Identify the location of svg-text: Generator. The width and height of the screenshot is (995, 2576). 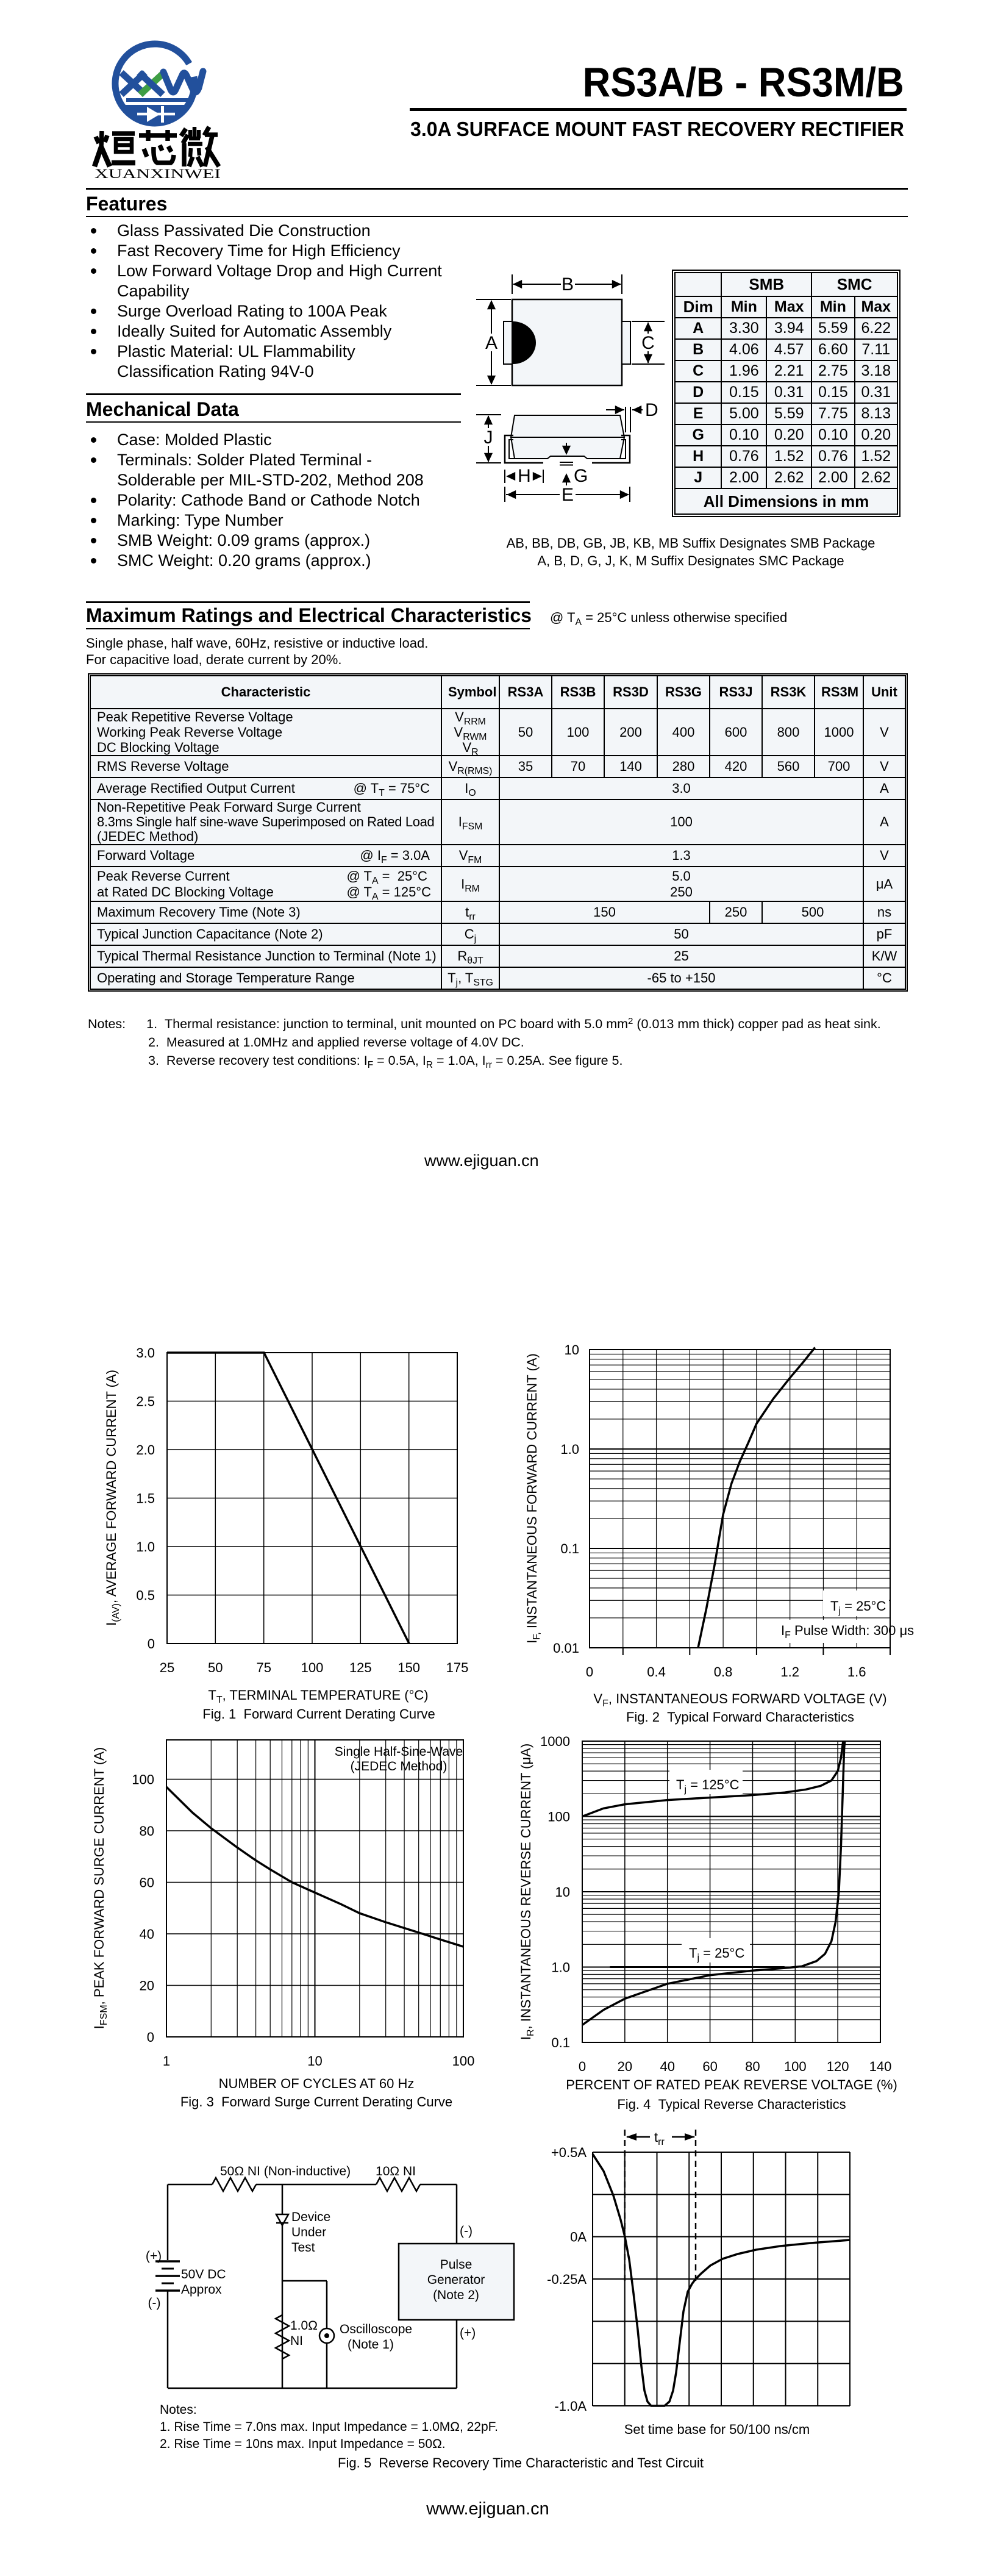
(456, 2280).